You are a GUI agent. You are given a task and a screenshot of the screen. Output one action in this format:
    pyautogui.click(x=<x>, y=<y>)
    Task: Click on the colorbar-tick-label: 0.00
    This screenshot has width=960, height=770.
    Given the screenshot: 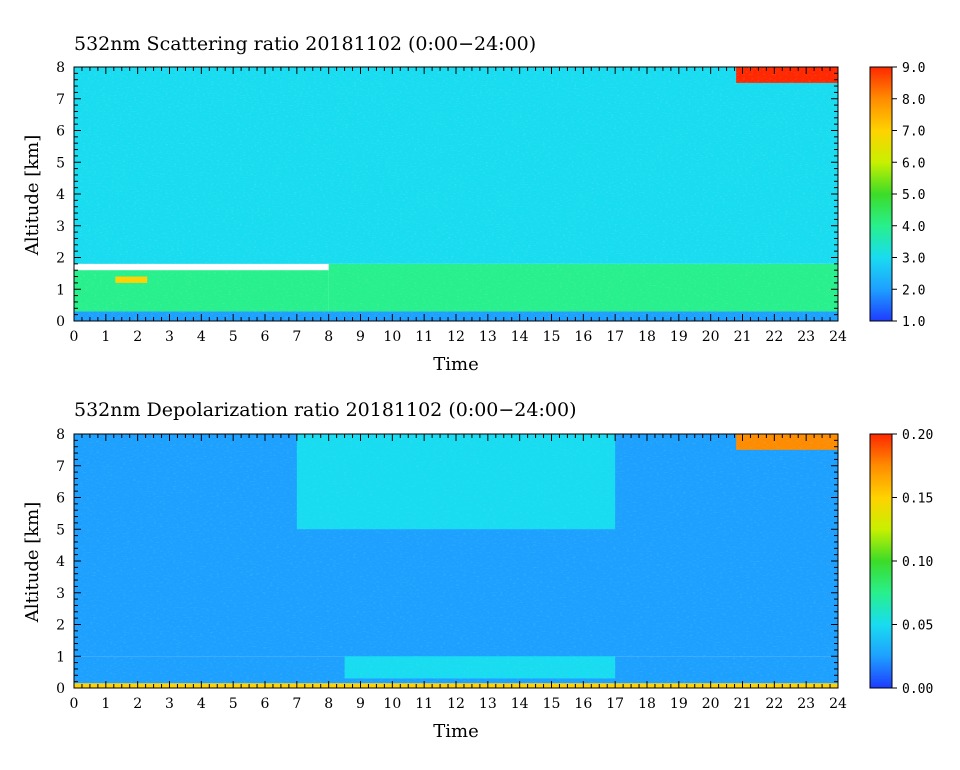 What is the action you would take?
    pyautogui.click(x=917, y=689)
    